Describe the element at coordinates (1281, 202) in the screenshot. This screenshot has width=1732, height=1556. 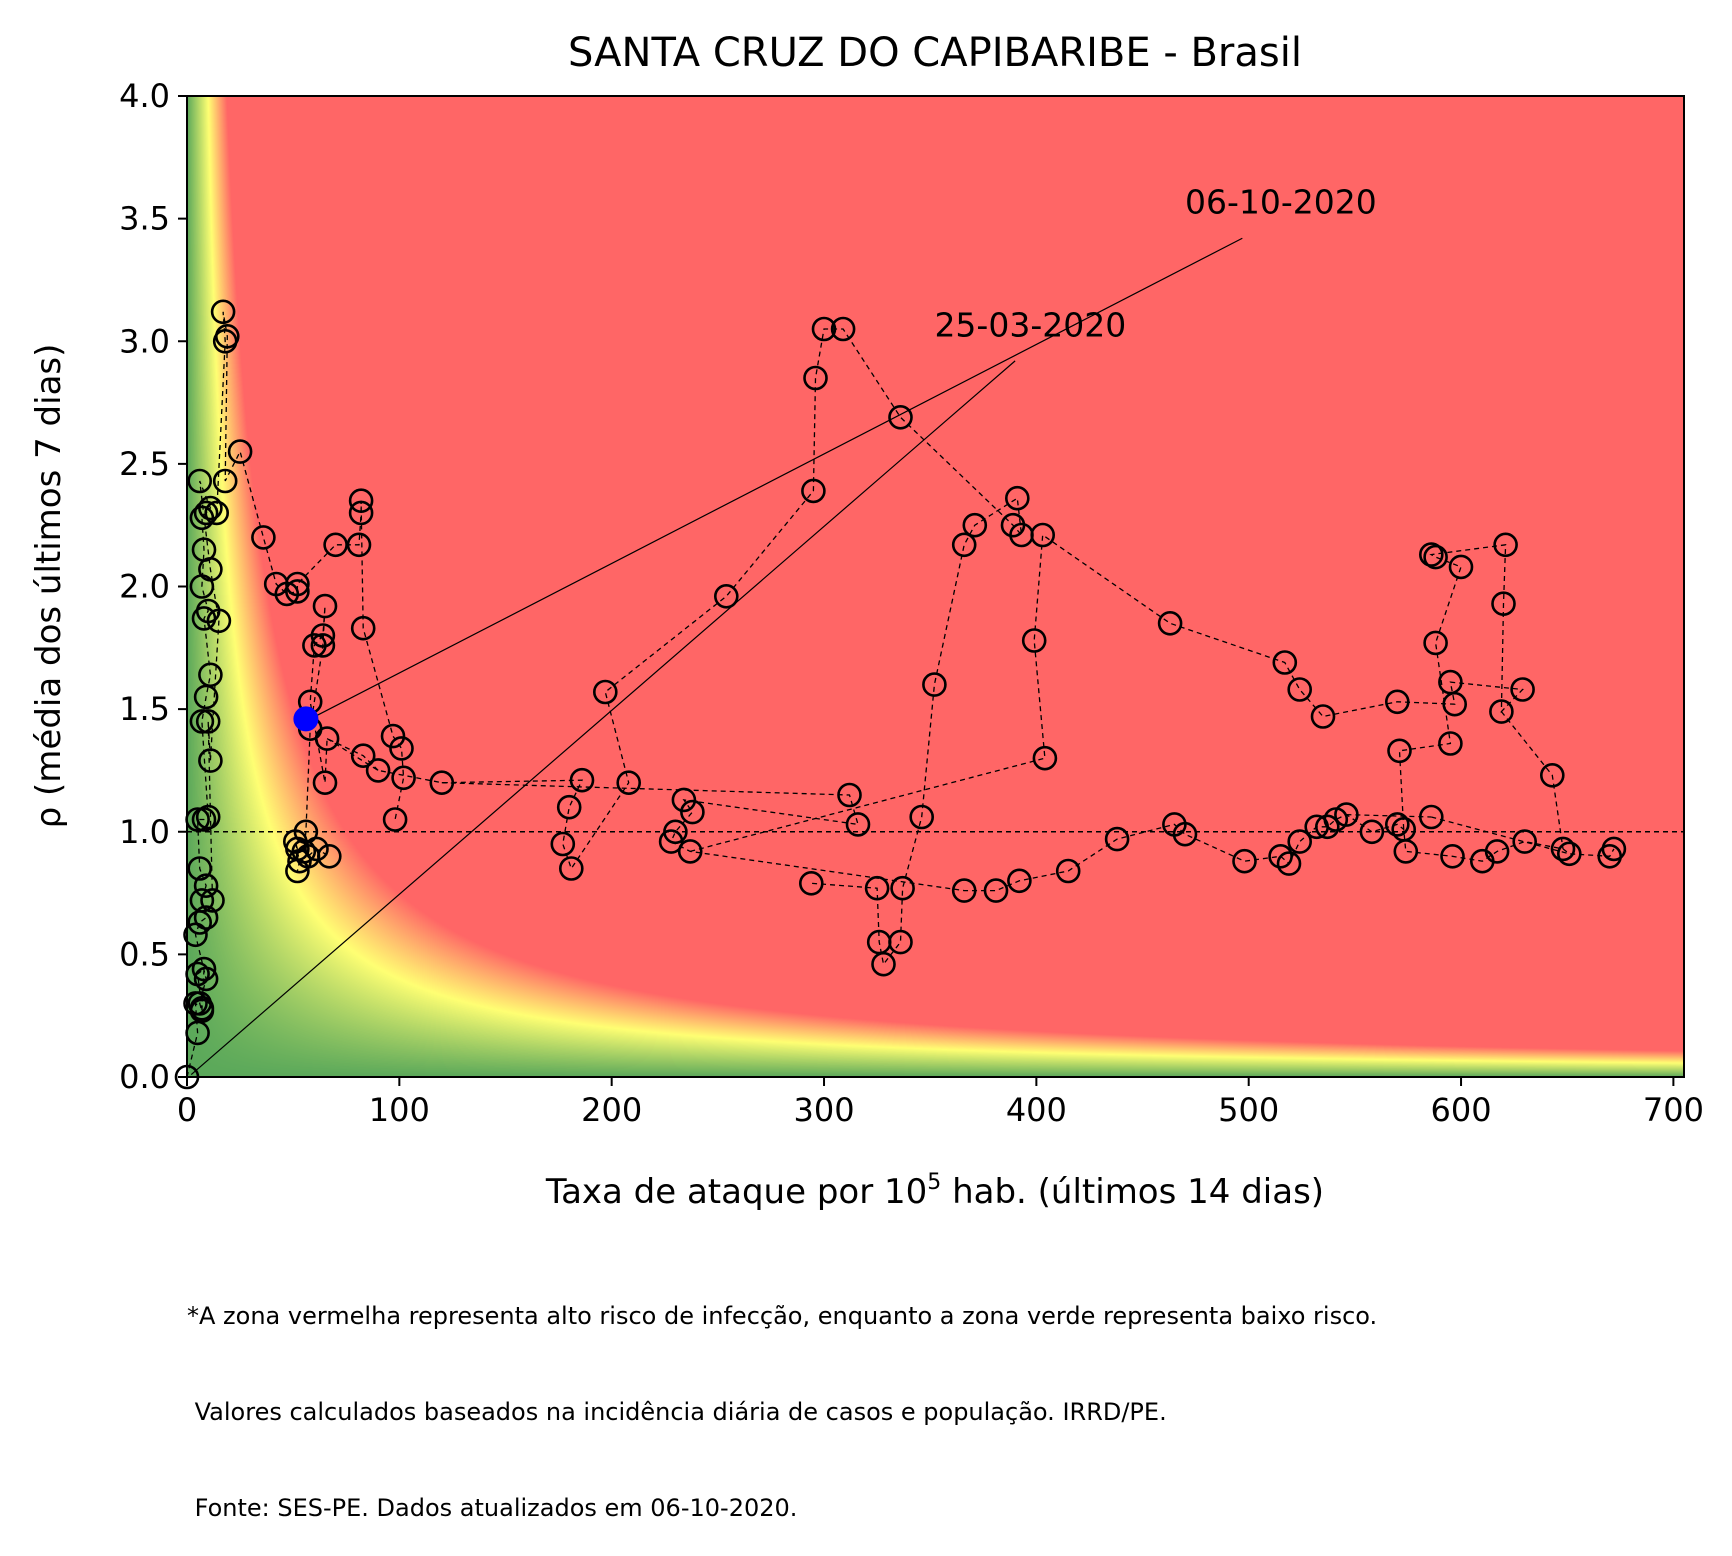
I see `annotation-label-0: 06-10-2020` at that location.